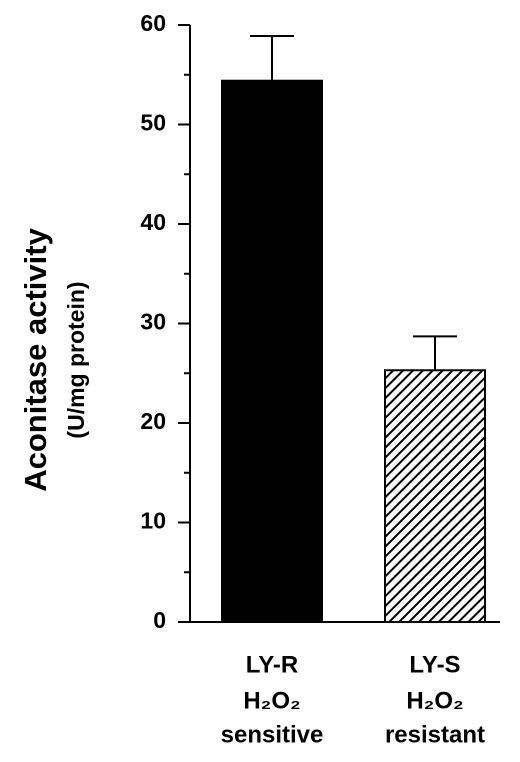  Describe the element at coordinates (153, 421) in the screenshot. I see `y-tick-label: 20` at that location.